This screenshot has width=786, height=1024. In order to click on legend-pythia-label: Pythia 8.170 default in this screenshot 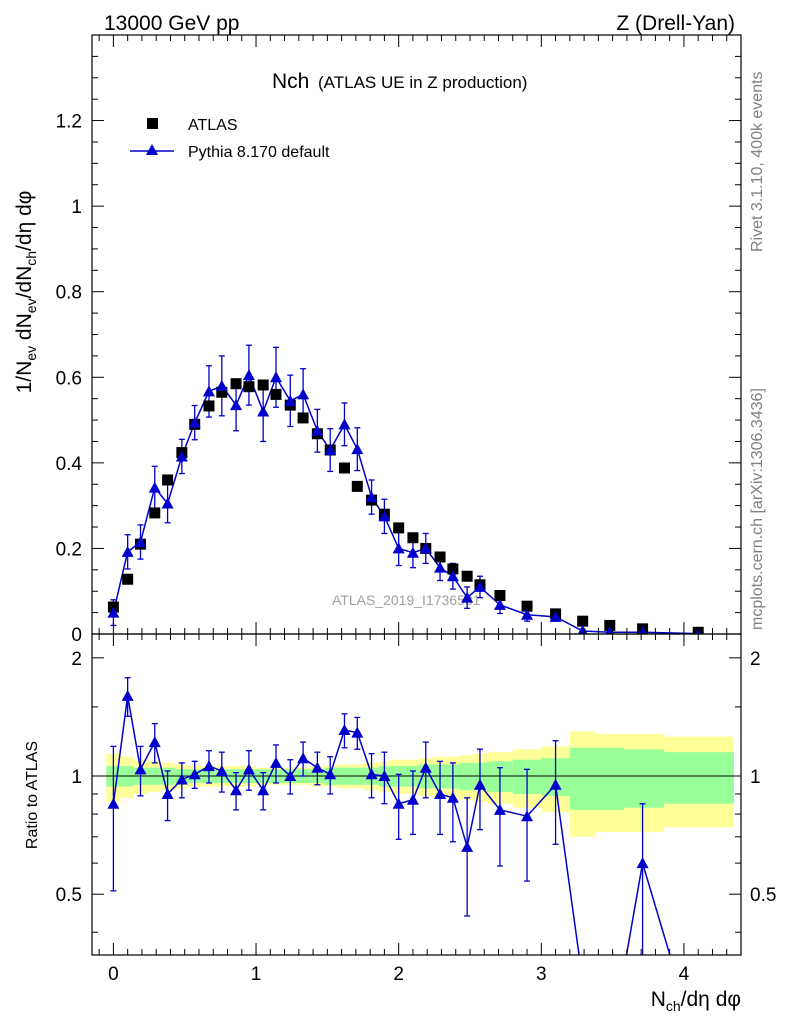, I will do `click(259, 152)`.